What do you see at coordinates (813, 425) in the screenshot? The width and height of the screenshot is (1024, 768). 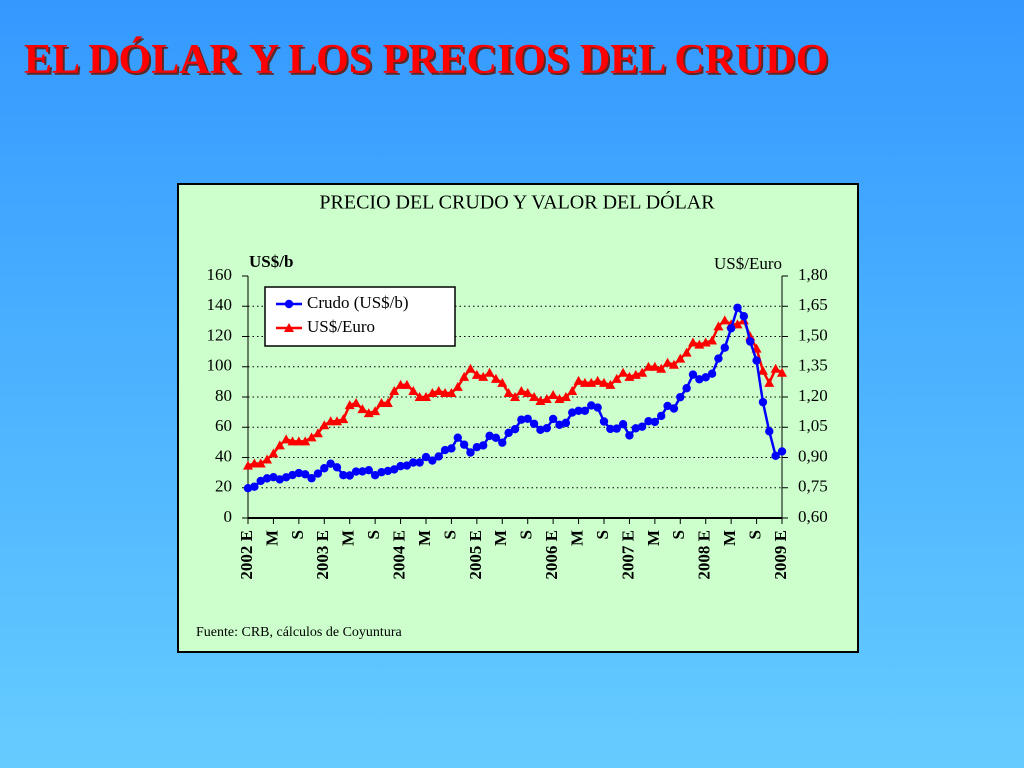 I see `y2-tick-label: 1,05` at bounding box center [813, 425].